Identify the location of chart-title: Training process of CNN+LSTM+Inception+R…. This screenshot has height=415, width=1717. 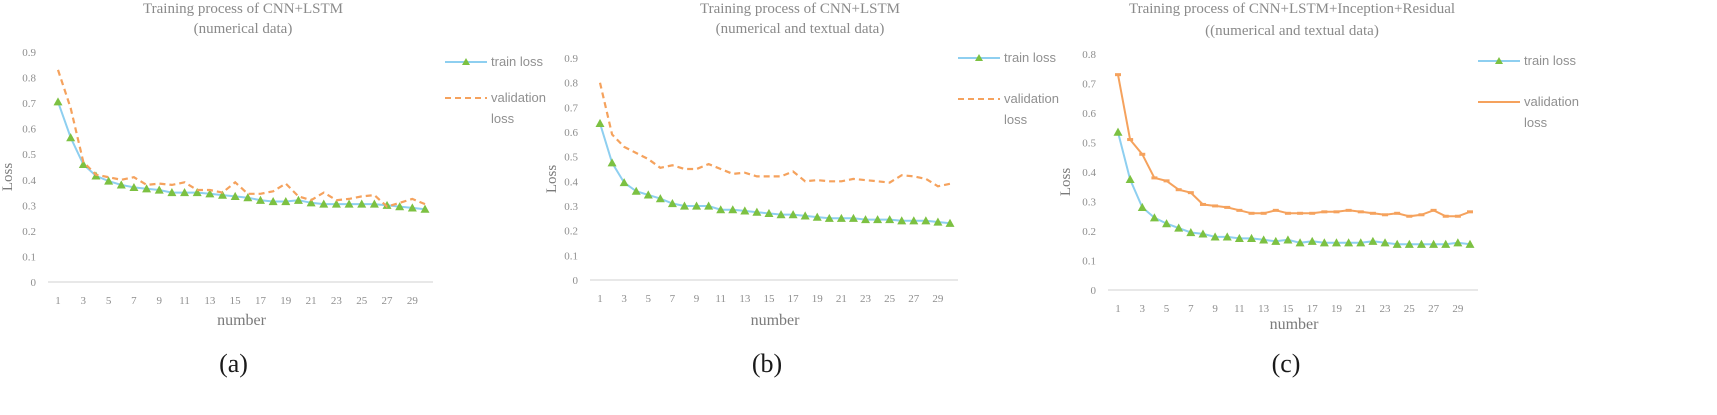
(1292, 9).